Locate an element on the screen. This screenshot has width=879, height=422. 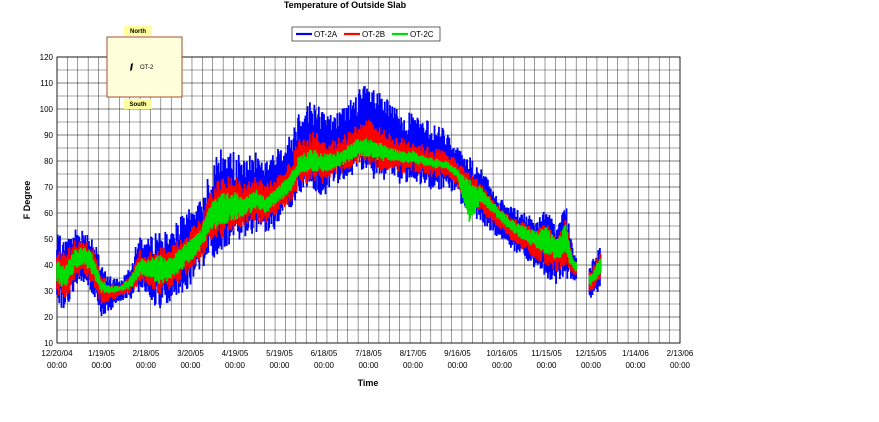
chart-title: Temperature of Outside Slab is located at coordinates (345, 5).